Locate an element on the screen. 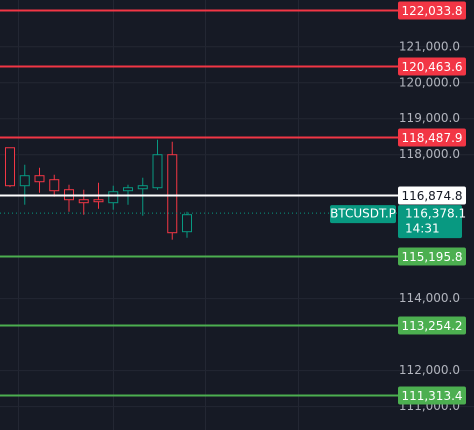  symbol-label: BTCUSDT.P is located at coordinates (363, 214).